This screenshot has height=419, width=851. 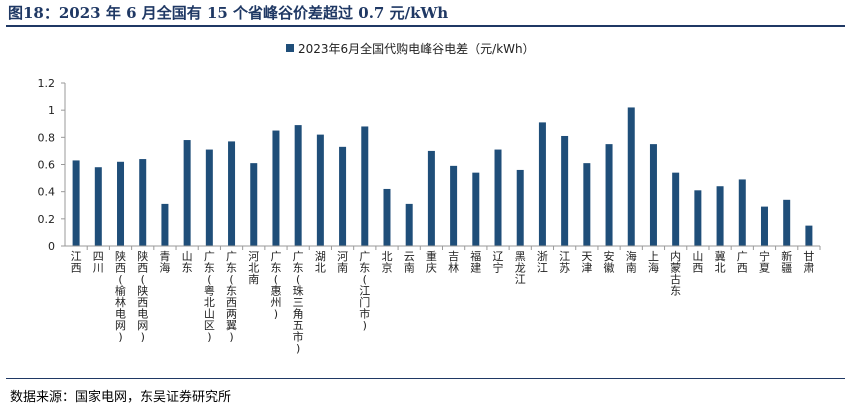 I want to click on title-rule, so click(x=425, y=26).